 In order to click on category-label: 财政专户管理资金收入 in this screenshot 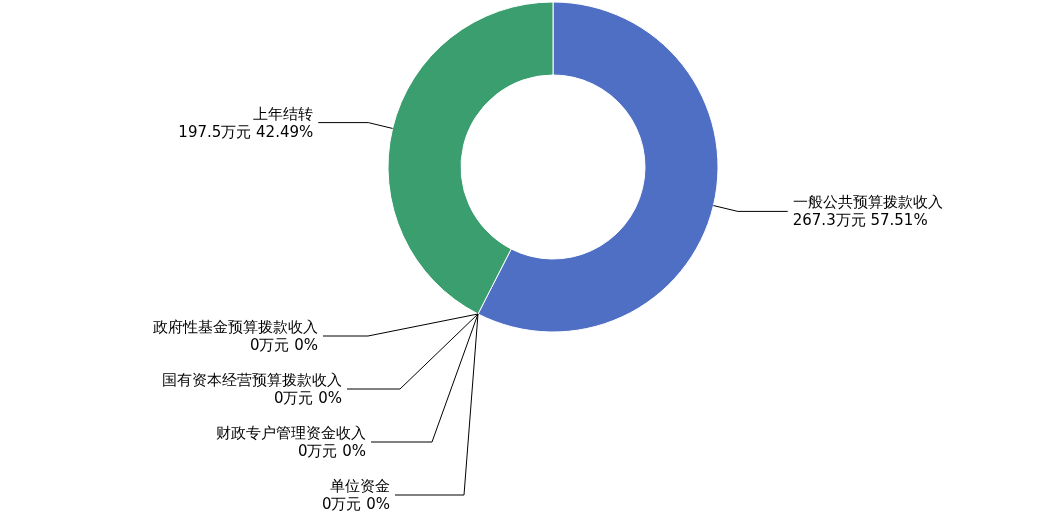, I will do `click(291, 433)`.